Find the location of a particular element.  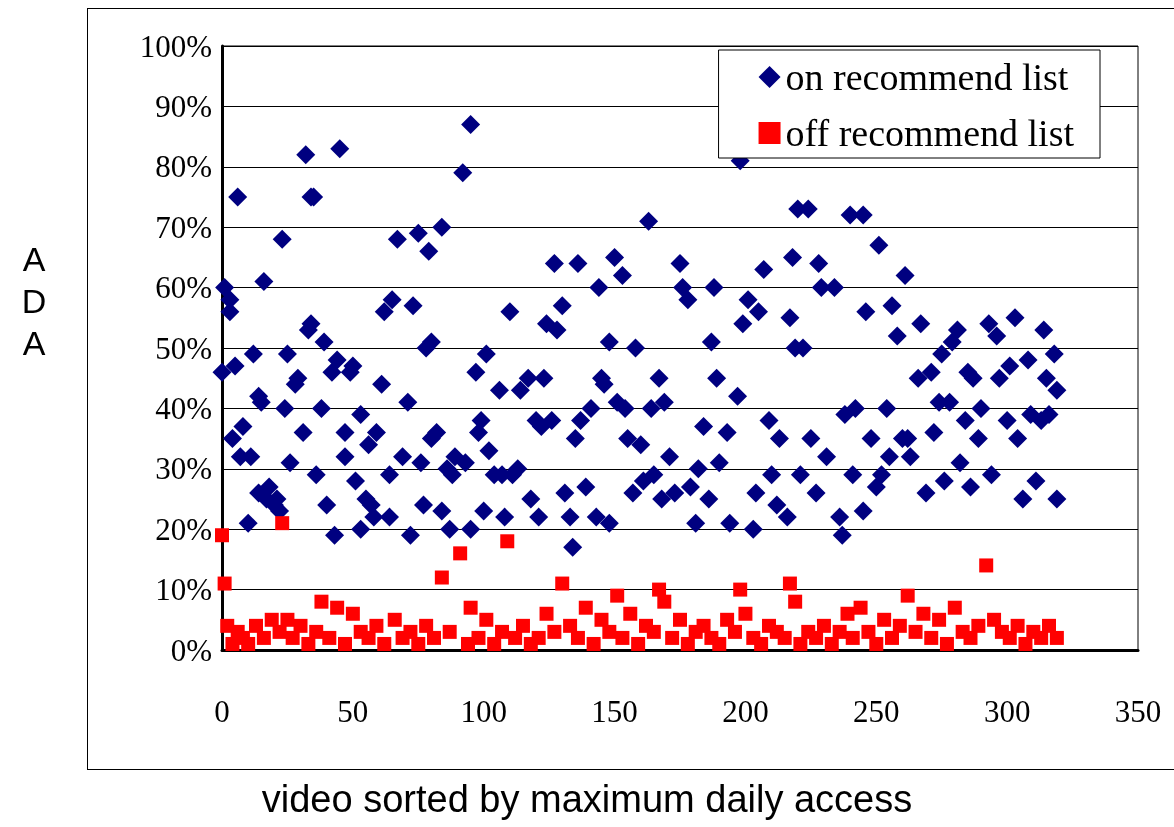

y-tick-label: 50% is located at coordinates (183, 348).